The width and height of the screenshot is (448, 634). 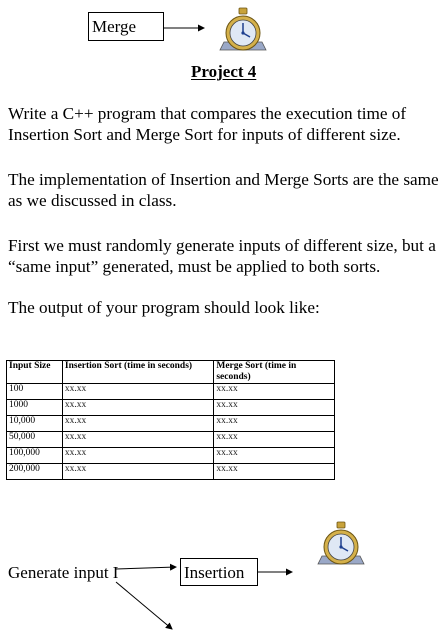 What do you see at coordinates (34, 372) in the screenshot?
I see `header-input-size: Input Size` at bounding box center [34, 372].